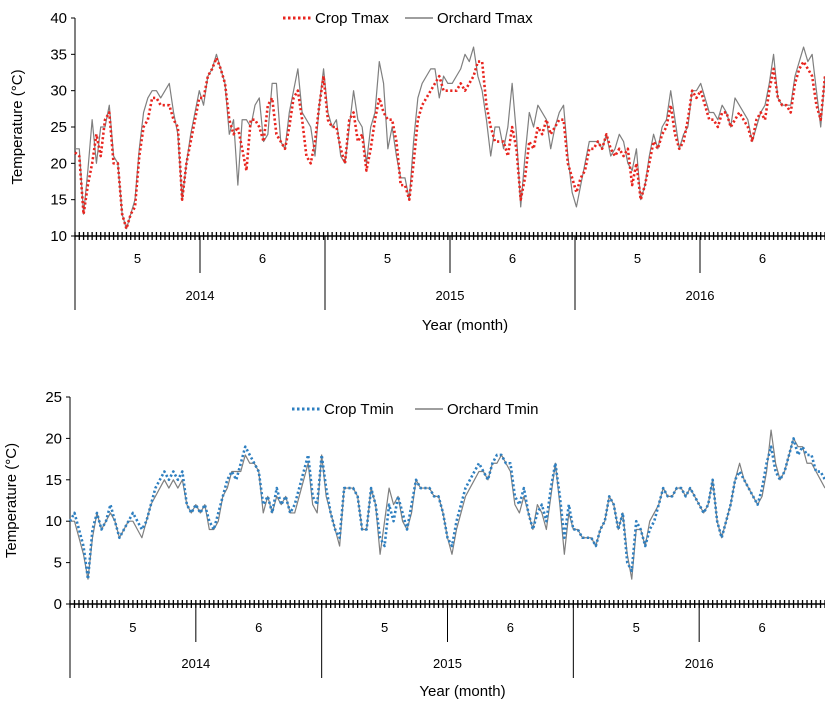 This screenshot has height=706, width=825. Describe the element at coordinates (58, 54) in the screenshot. I see `y-tick-label: 35` at that location.